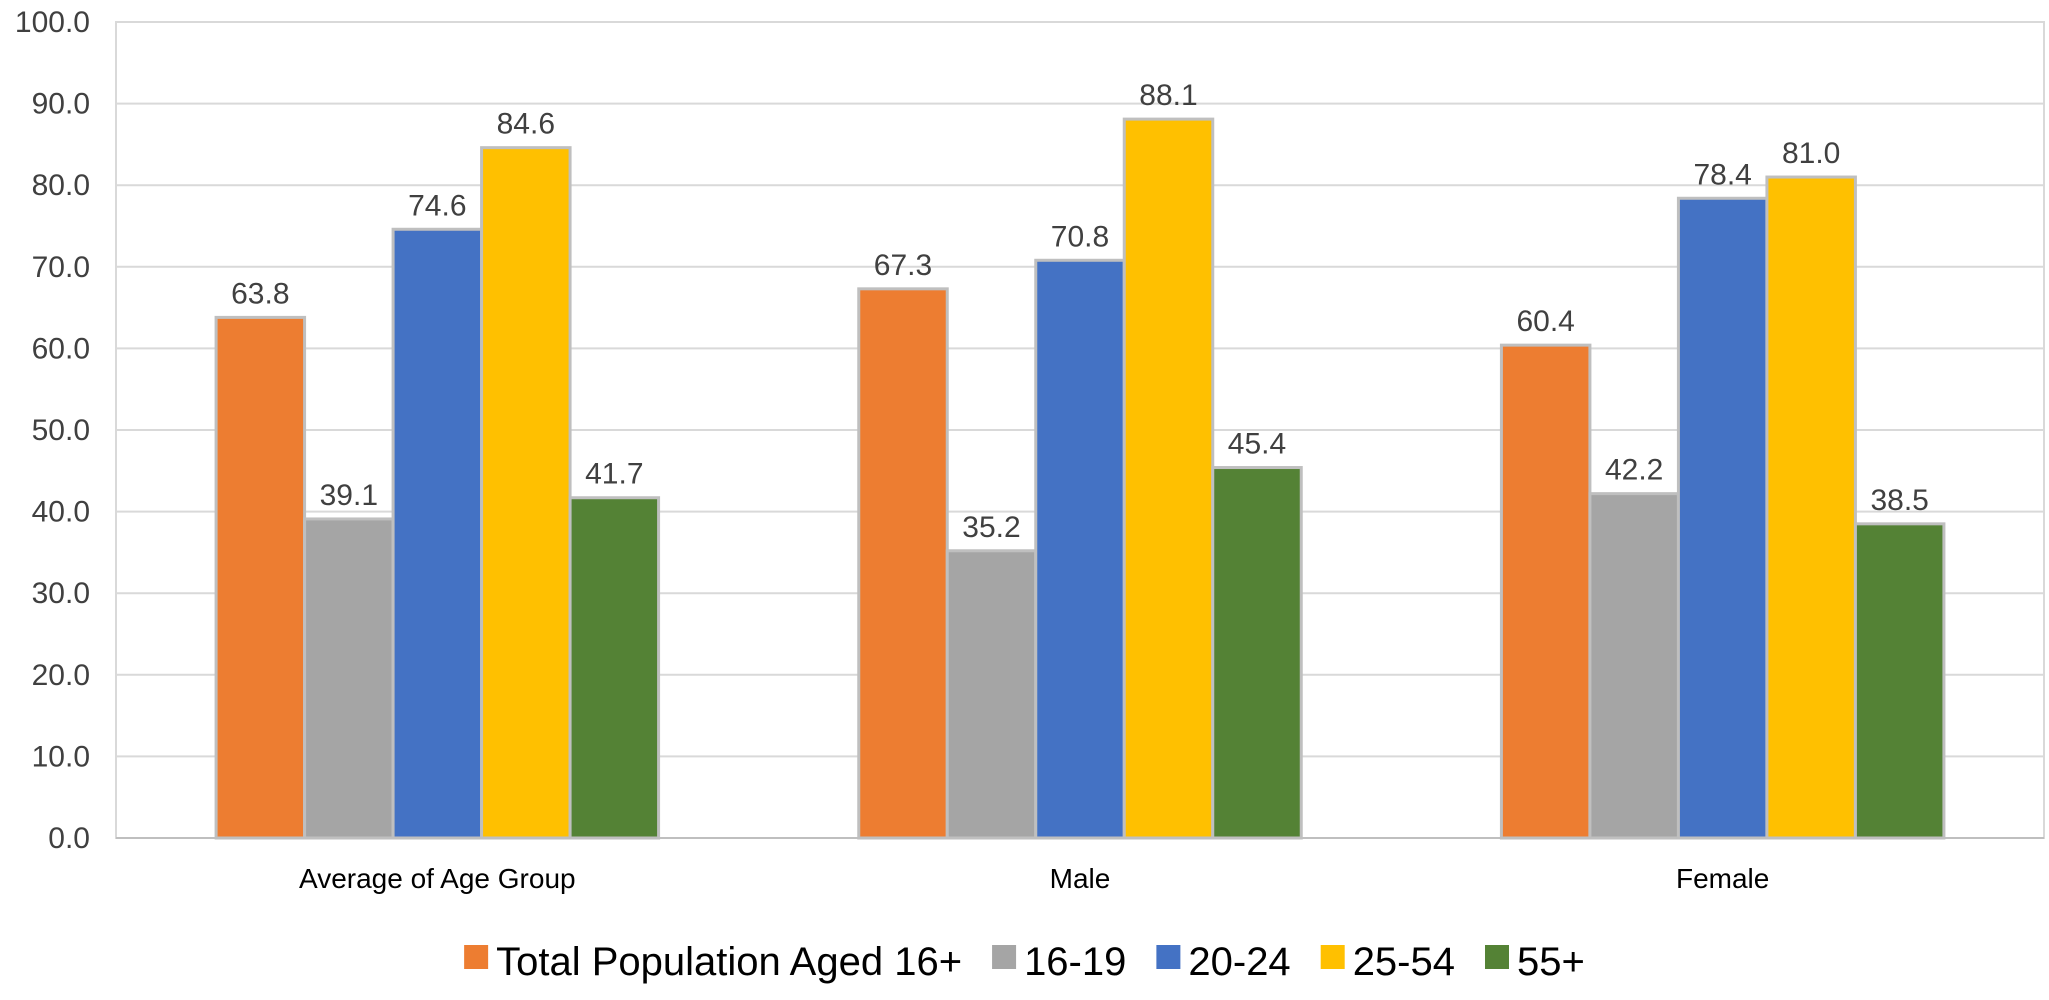  Describe the element at coordinates (61, 593) in the screenshot. I see `y-tick-label: 30.0` at that location.